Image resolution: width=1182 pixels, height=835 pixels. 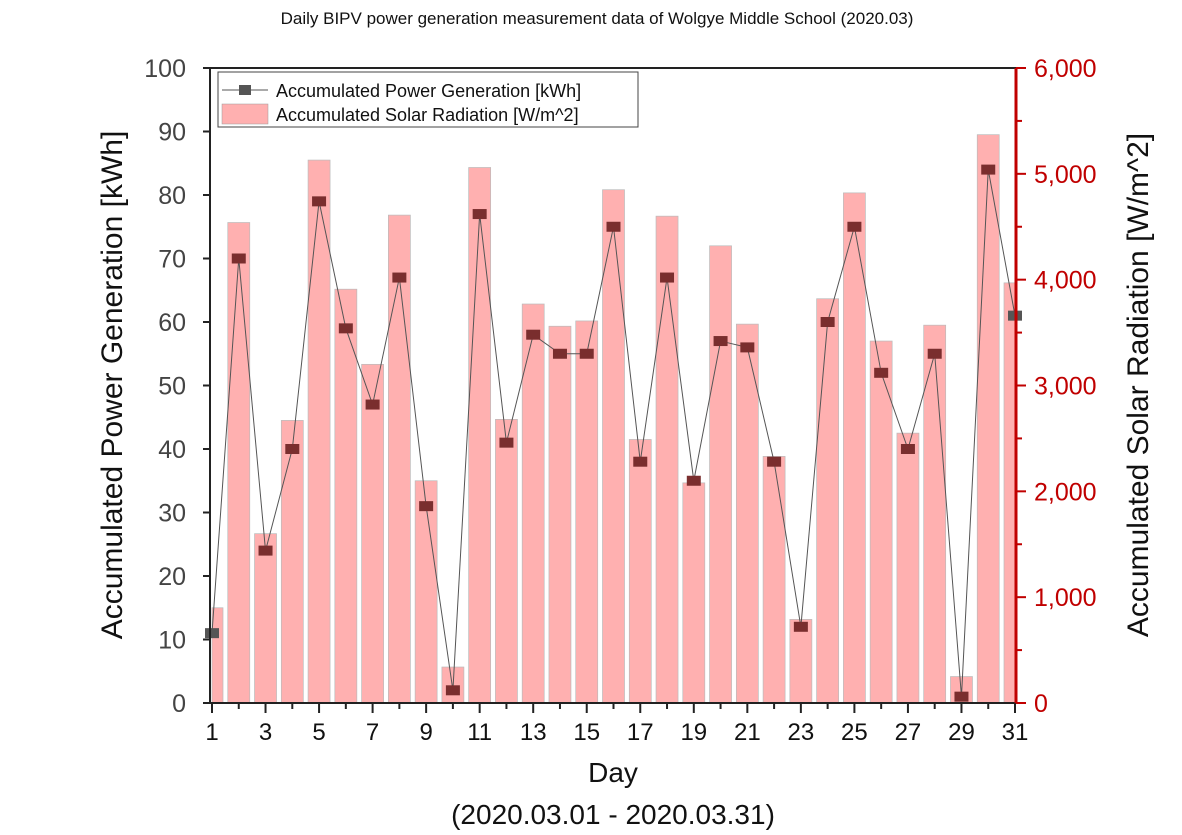 What do you see at coordinates (1138, 385) in the screenshot?
I see `y-axis-right-label: Accumulated Solar Radiation [W/m^2]` at bounding box center [1138, 385].